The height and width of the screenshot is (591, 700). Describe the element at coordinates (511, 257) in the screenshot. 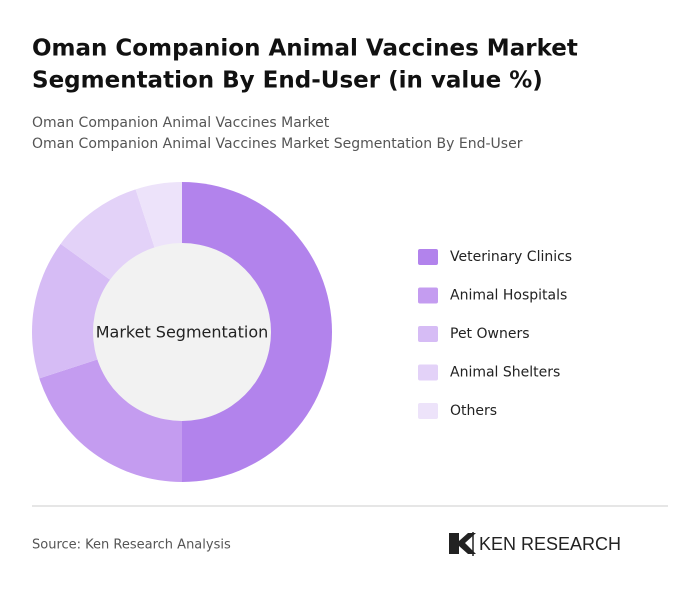

I see `legend-label: Veterinary Clinics` at that location.